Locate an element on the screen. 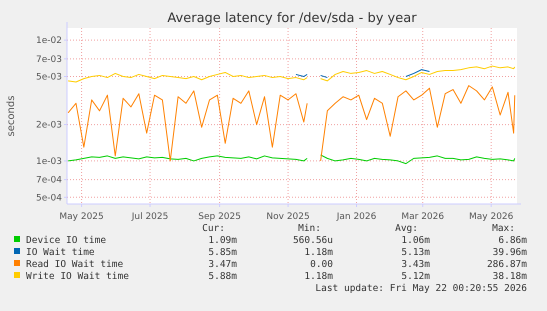 Image resolution: width=547 pixels, height=311 pixels. legend-label: IO Wait time is located at coordinates (60, 252).